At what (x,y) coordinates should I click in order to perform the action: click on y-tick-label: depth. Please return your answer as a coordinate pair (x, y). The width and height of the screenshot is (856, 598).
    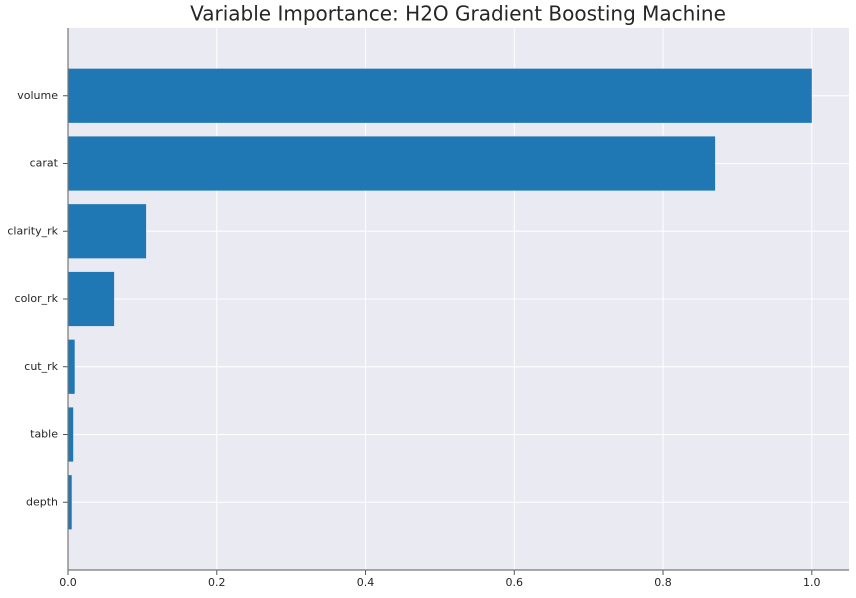
    Looking at the image, I should click on (42, 501).